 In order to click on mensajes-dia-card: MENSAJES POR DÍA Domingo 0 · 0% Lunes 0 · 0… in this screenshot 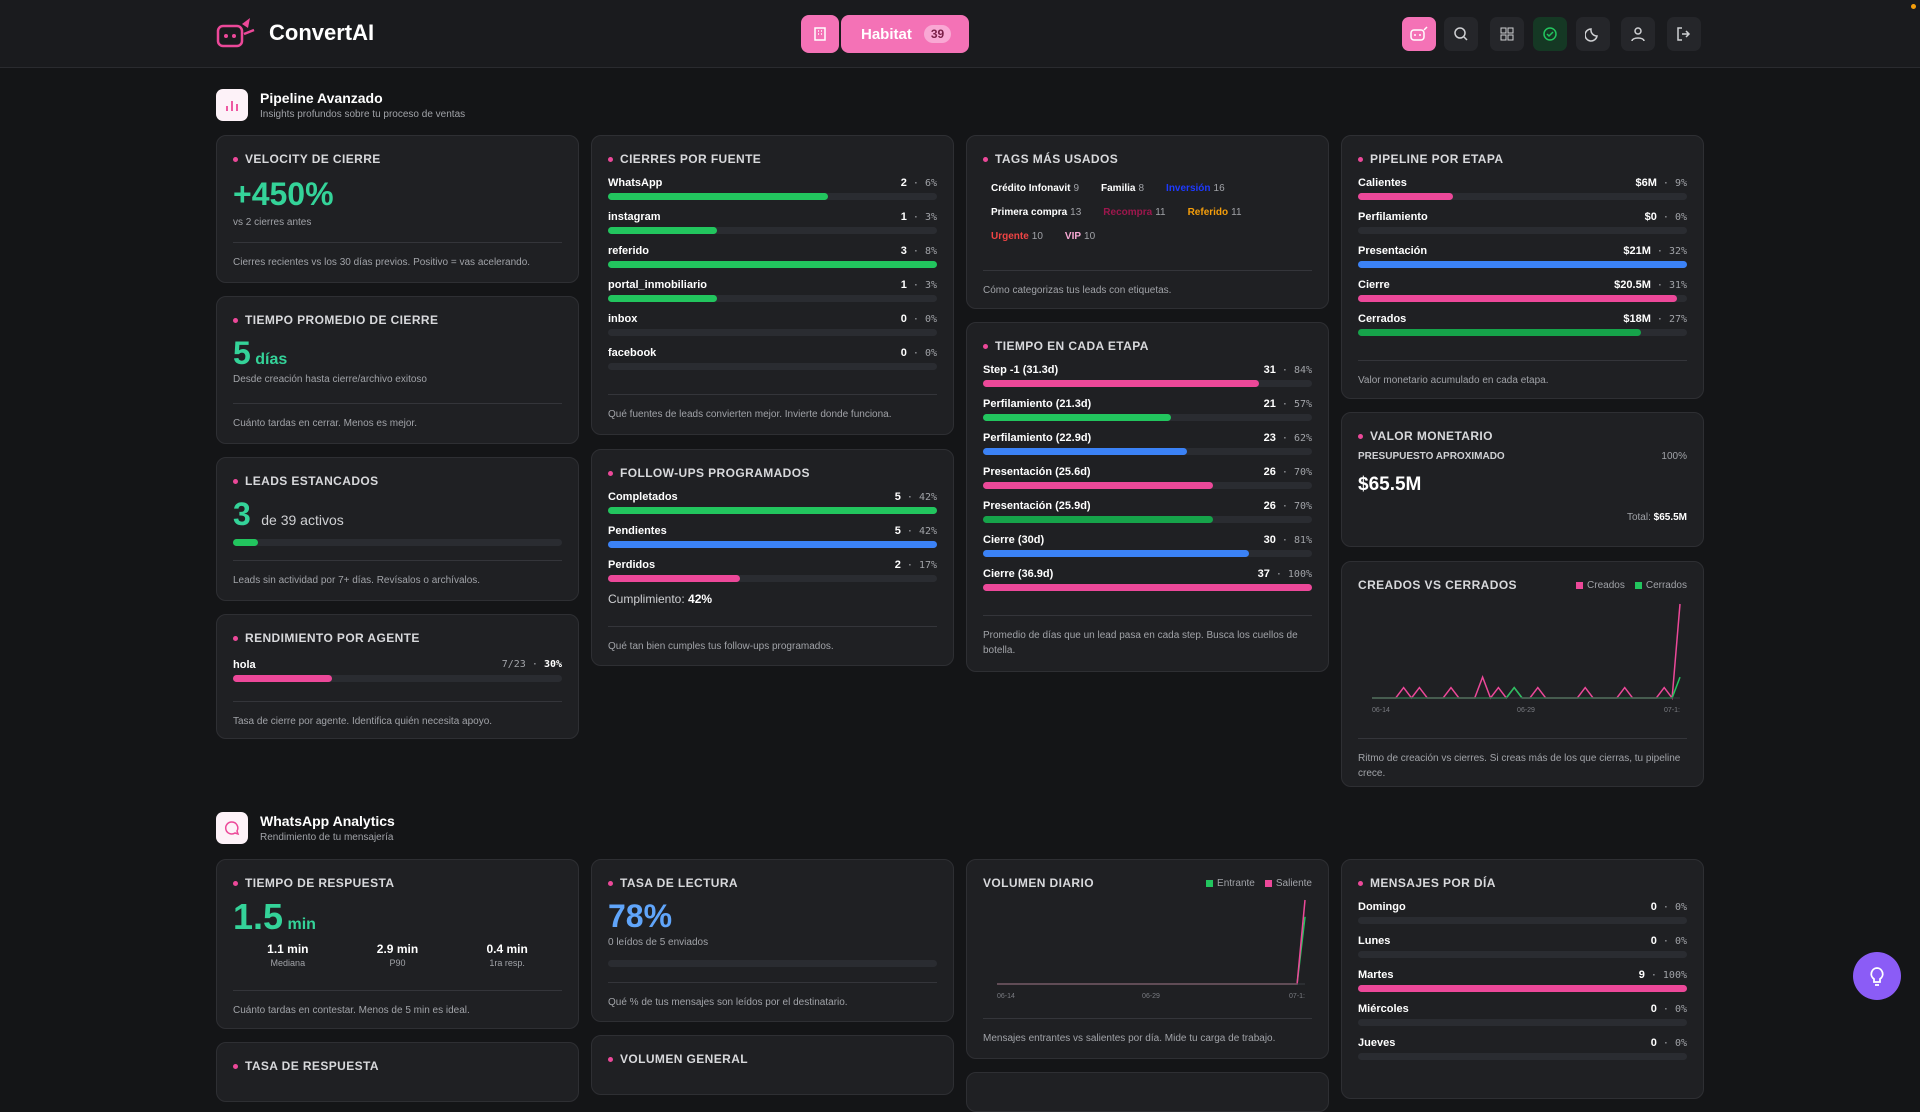, I will do `click(1522, 979)`.